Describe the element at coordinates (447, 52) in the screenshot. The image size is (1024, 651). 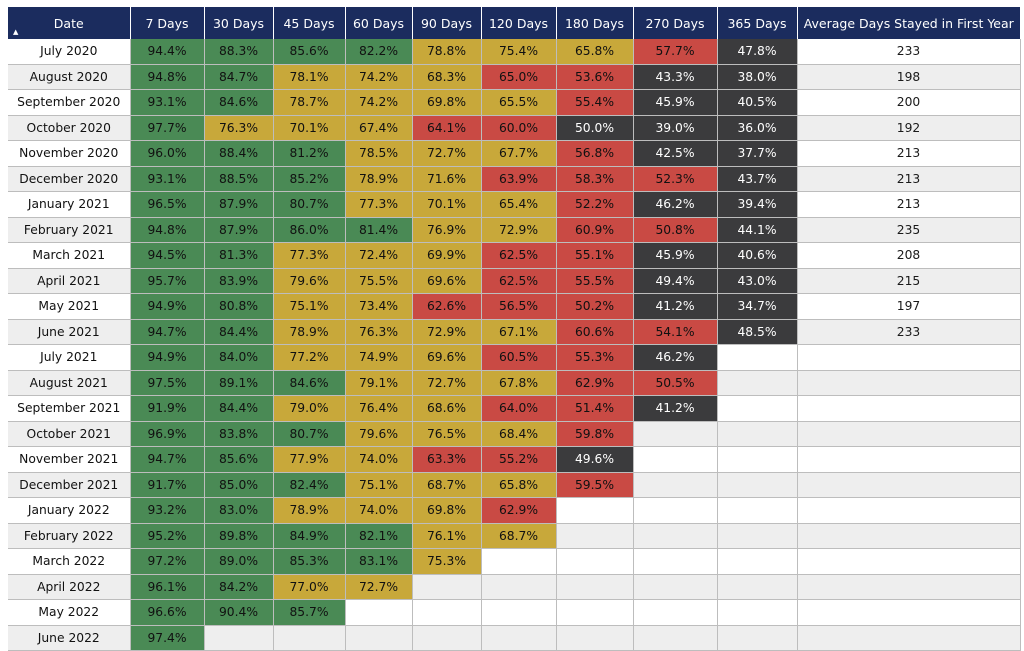
I see `retention-cell: 78.8%` at that location.